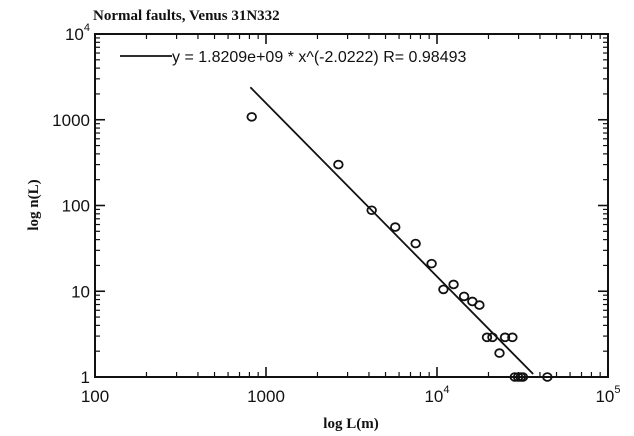 This screenshot has height=436, width=634. I want to click on y-tick-label: 10⁴, so click(77, 33).